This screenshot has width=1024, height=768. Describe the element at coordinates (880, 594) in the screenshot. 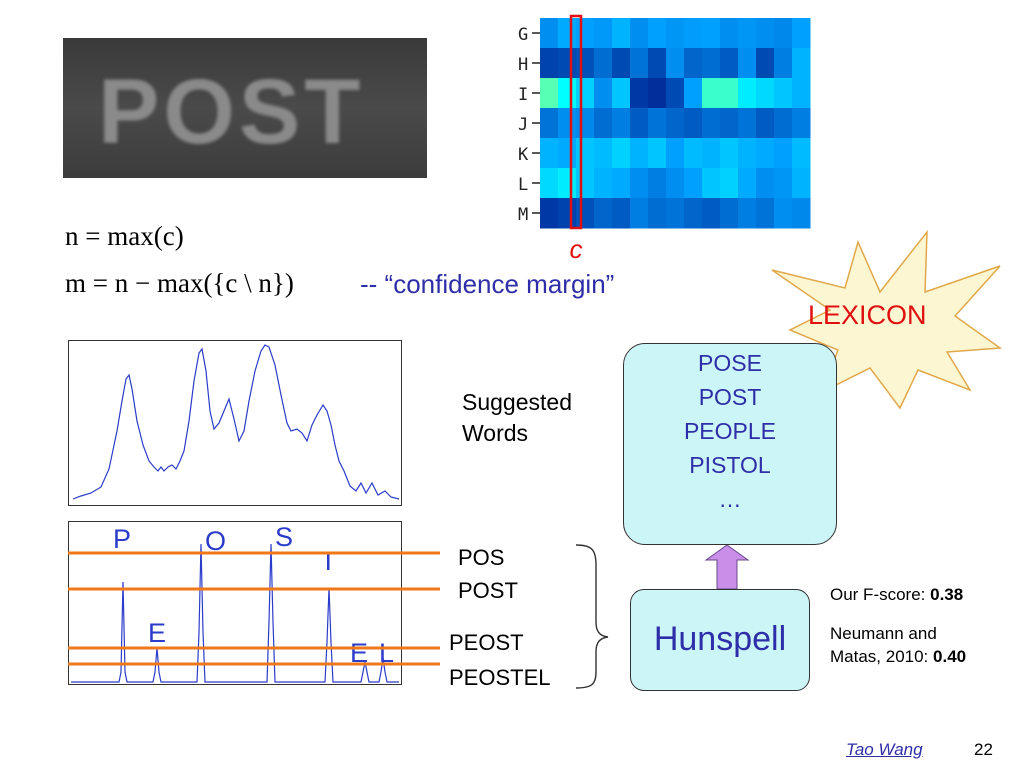

I see `our-fscore-label: Our F-score:` at that location.